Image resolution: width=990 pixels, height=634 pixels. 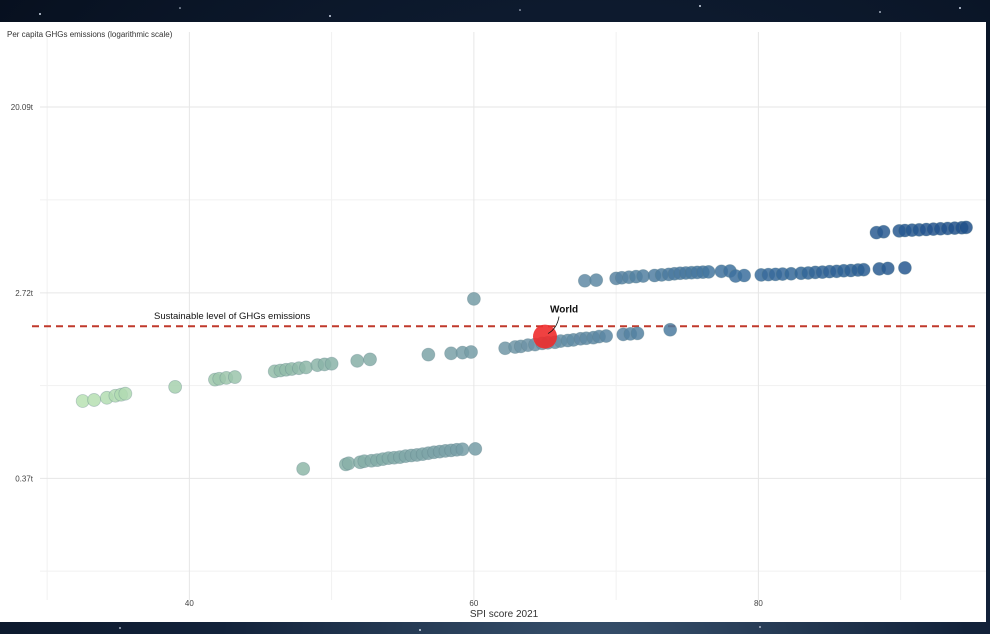 What do you see at coordinates (504, 614) in the screenshot?
I see `x-axis-title: SPI score 2021` at bounding box center [504, 614].